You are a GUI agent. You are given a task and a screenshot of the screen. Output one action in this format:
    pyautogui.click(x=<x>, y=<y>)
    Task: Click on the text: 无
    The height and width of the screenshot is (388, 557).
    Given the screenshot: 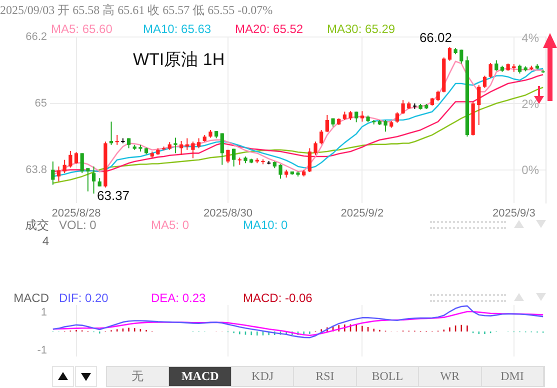 What is the action you would take?
    pyautogui.click(x=138, y=376)
    